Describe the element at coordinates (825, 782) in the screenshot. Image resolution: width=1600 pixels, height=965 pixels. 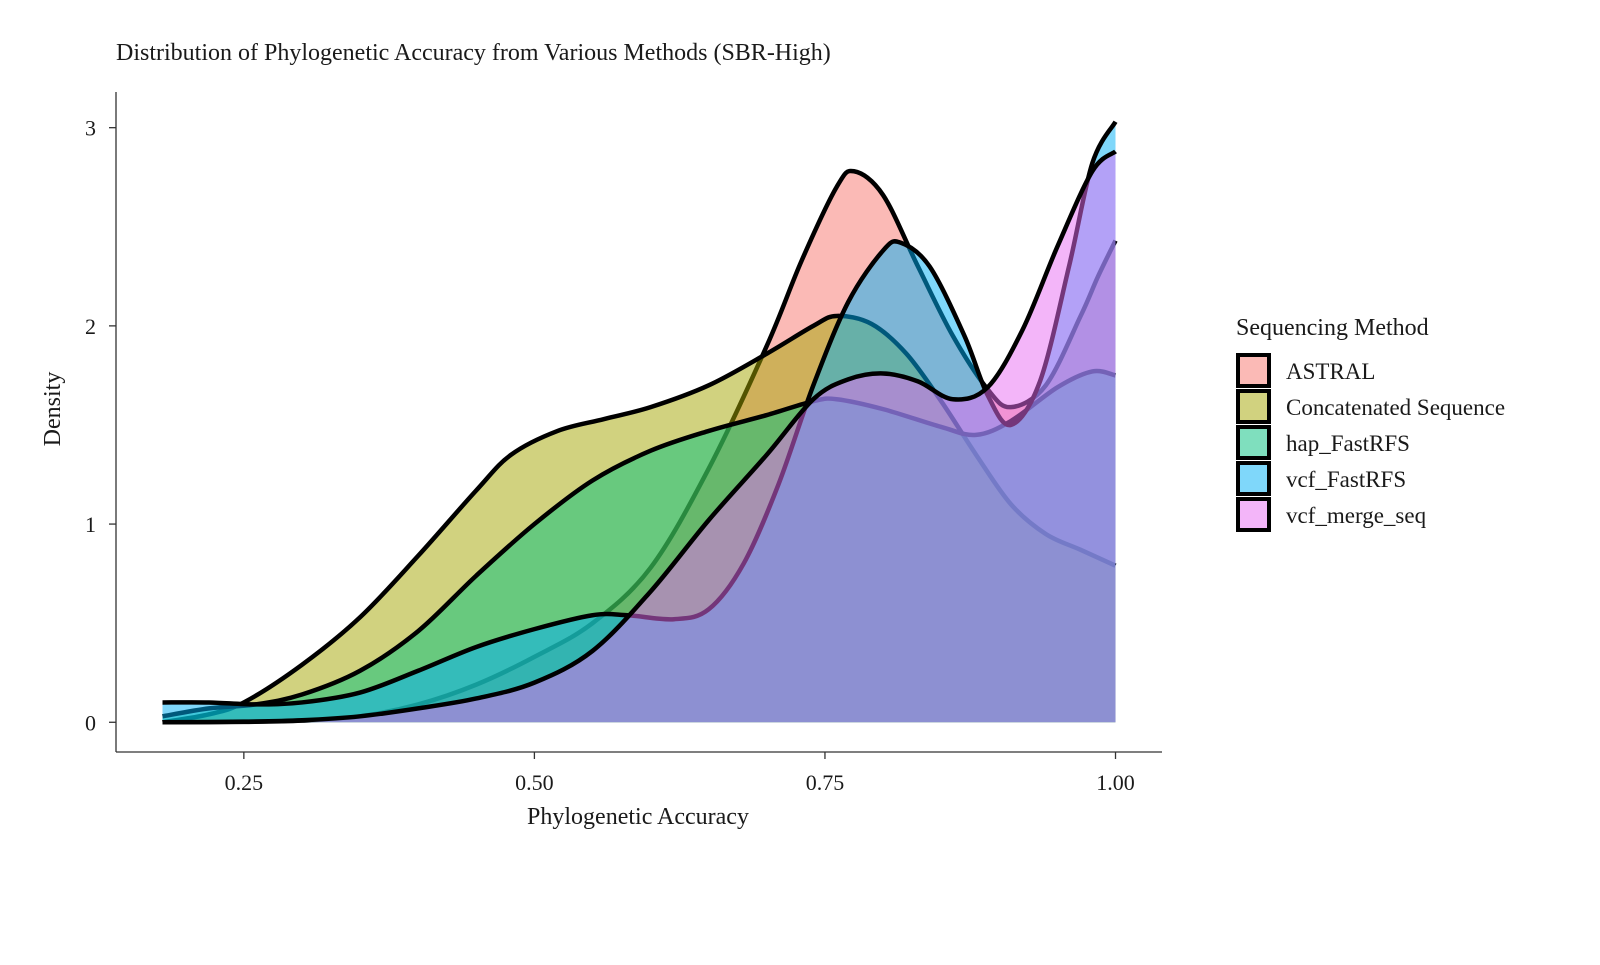
I see `x-tick-label: 0.75` at that location.